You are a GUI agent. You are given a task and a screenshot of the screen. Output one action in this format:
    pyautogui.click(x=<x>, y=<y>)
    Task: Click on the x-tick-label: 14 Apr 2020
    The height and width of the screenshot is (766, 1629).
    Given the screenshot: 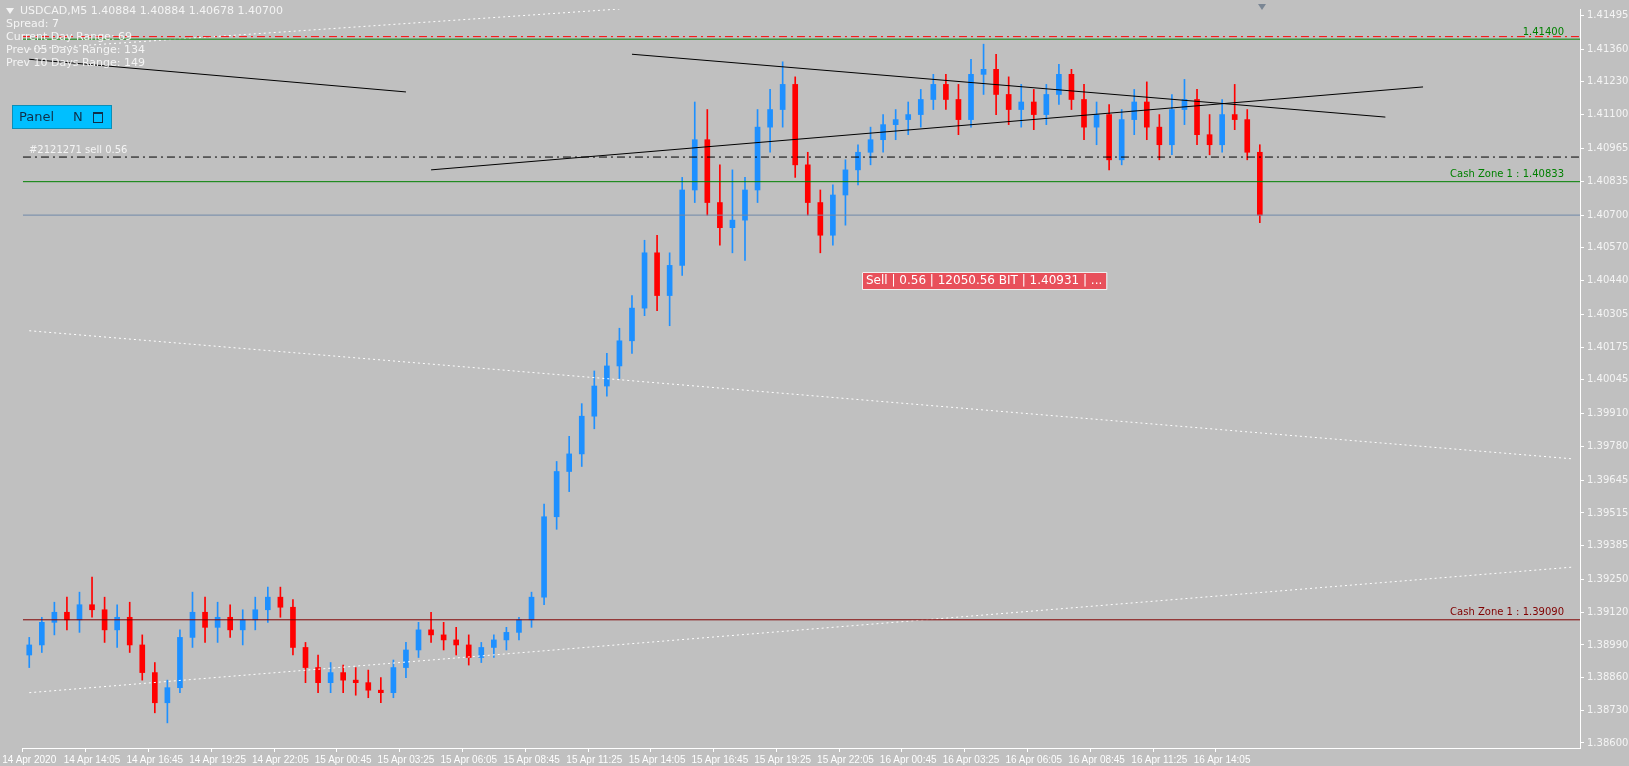 What is the action you would take?
    pyautogui.click(x=29, y=759)
    